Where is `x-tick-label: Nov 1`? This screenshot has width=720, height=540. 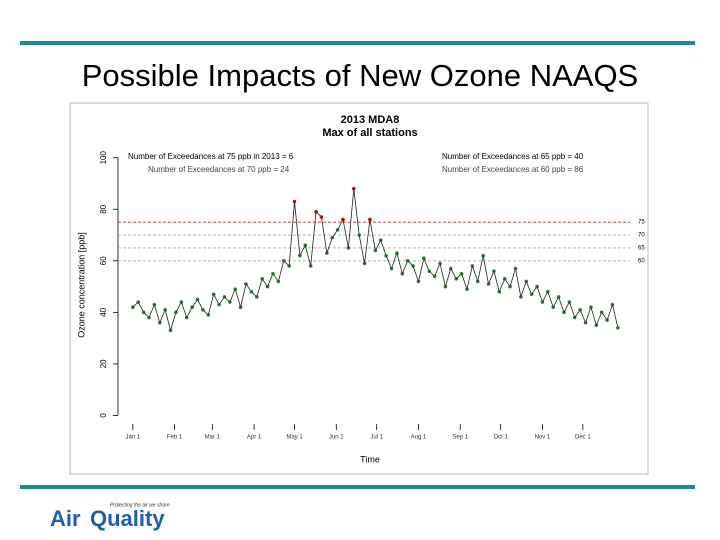 x-tick-label: Nov 1 is located at coordinates (543, 438).